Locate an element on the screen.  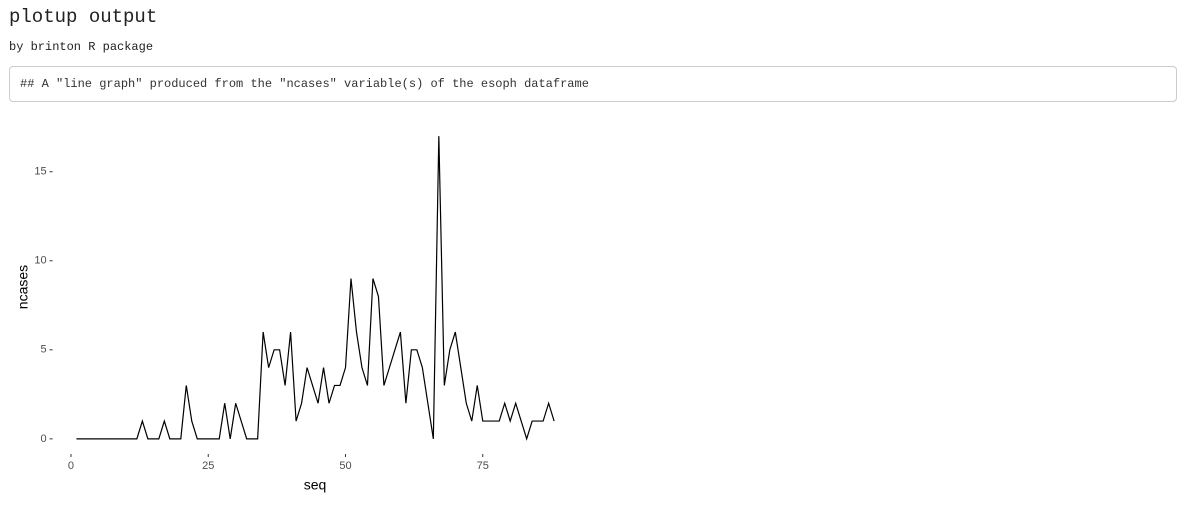
x-tick-label: 50 is located at coordinates (345, 466).